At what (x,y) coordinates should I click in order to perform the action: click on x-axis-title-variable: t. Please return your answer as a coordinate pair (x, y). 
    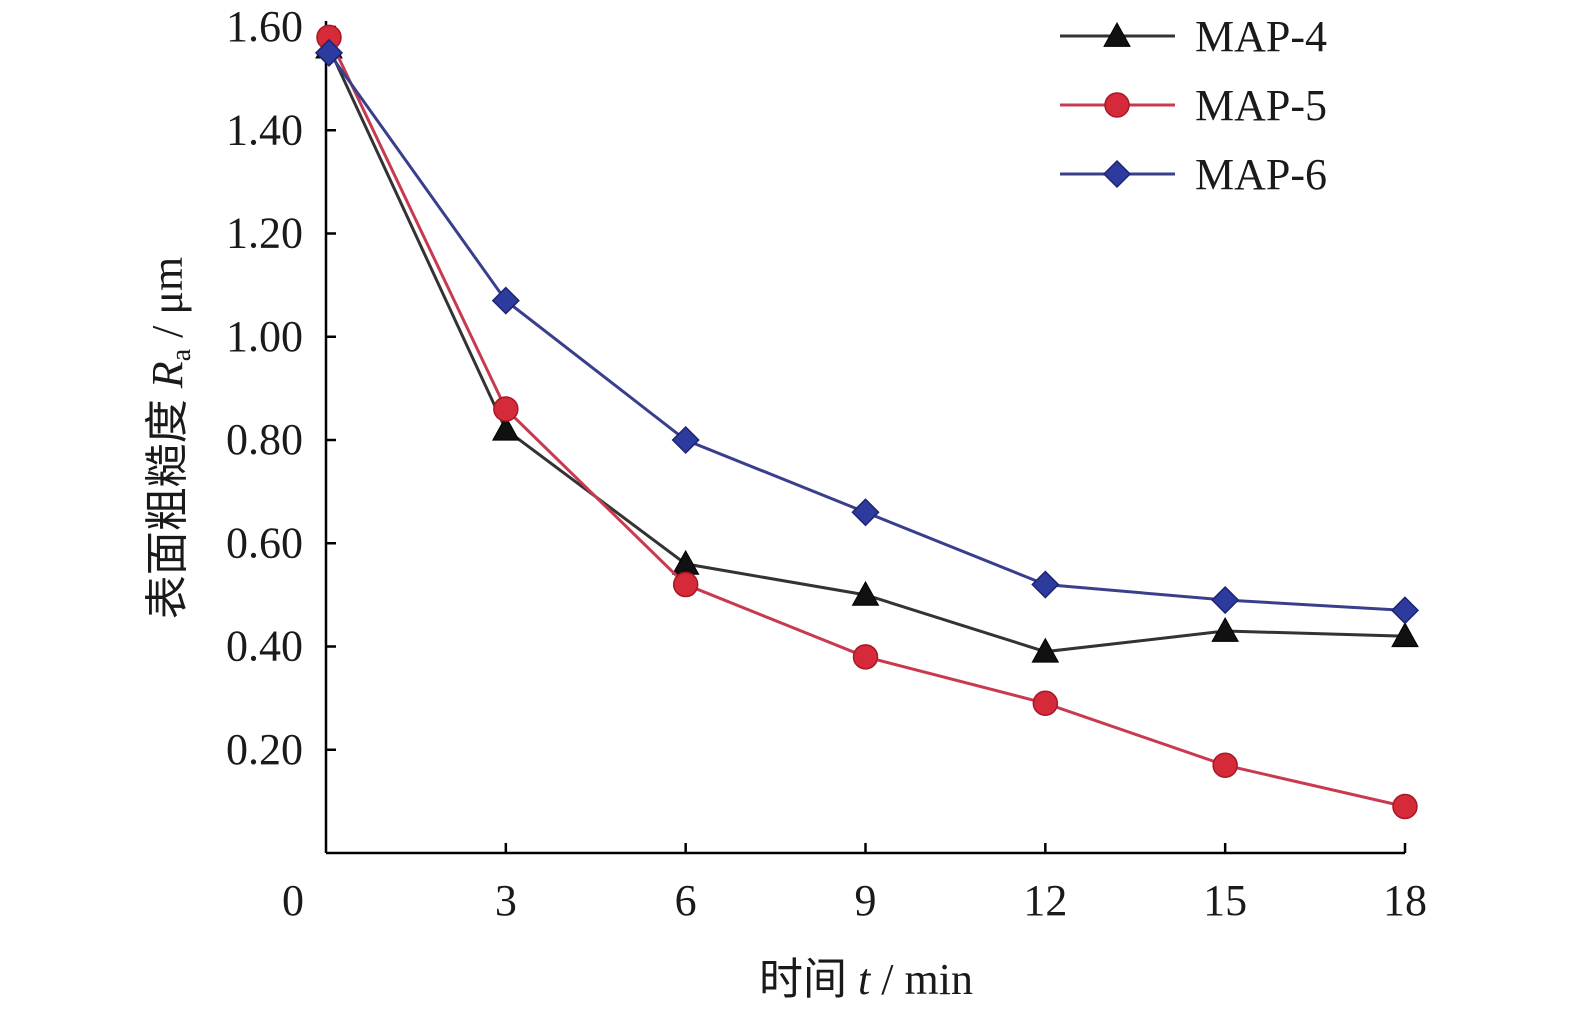
    Looking at the image, I should click on (865, 979).